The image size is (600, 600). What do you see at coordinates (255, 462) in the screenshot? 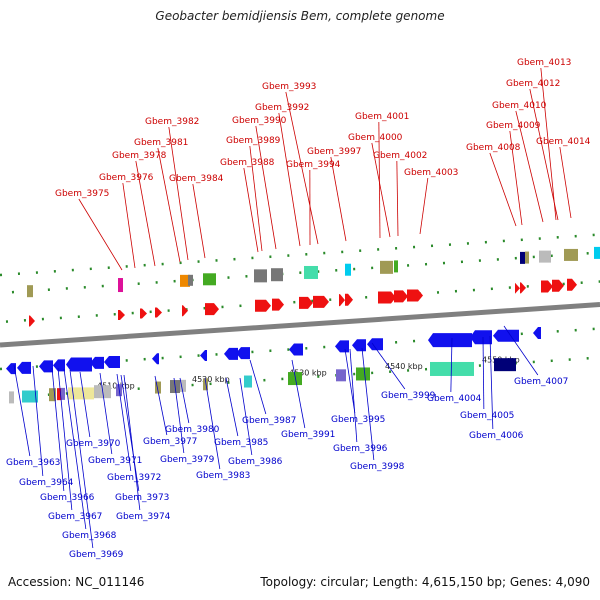
I see `gene-label: Gbem_3986` at bounding box center [255, 462].